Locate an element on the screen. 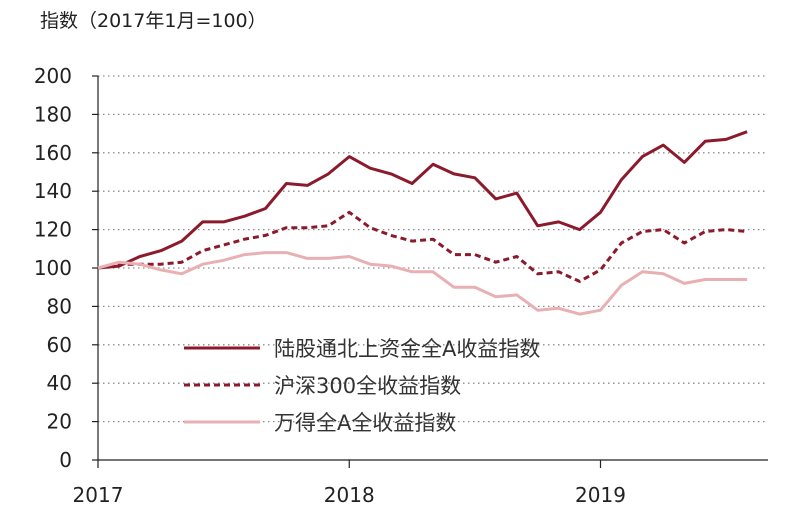 This screenshot has height=509, width=794. x-tick-label-2018: 2018 is located at coordinates (349, 495).